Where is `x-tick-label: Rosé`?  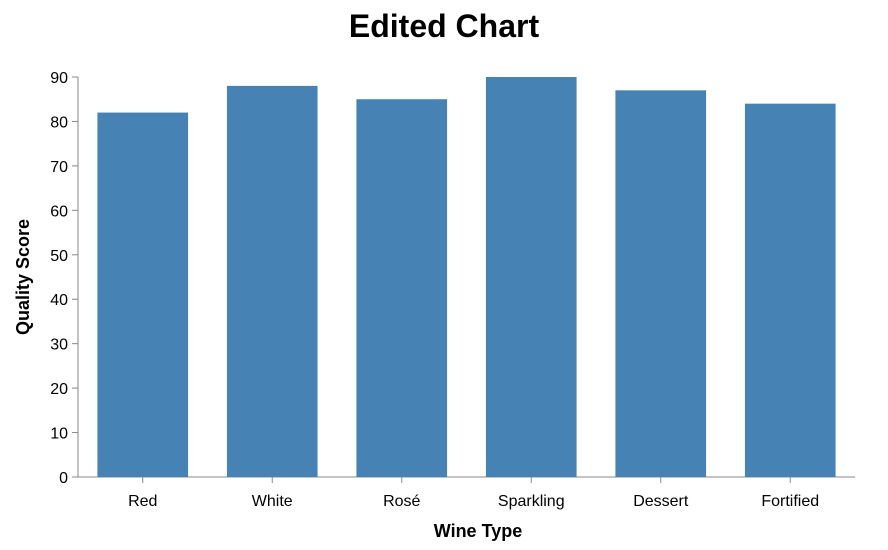
x-tick-label: Rosé is located at coordinates (401, 501).